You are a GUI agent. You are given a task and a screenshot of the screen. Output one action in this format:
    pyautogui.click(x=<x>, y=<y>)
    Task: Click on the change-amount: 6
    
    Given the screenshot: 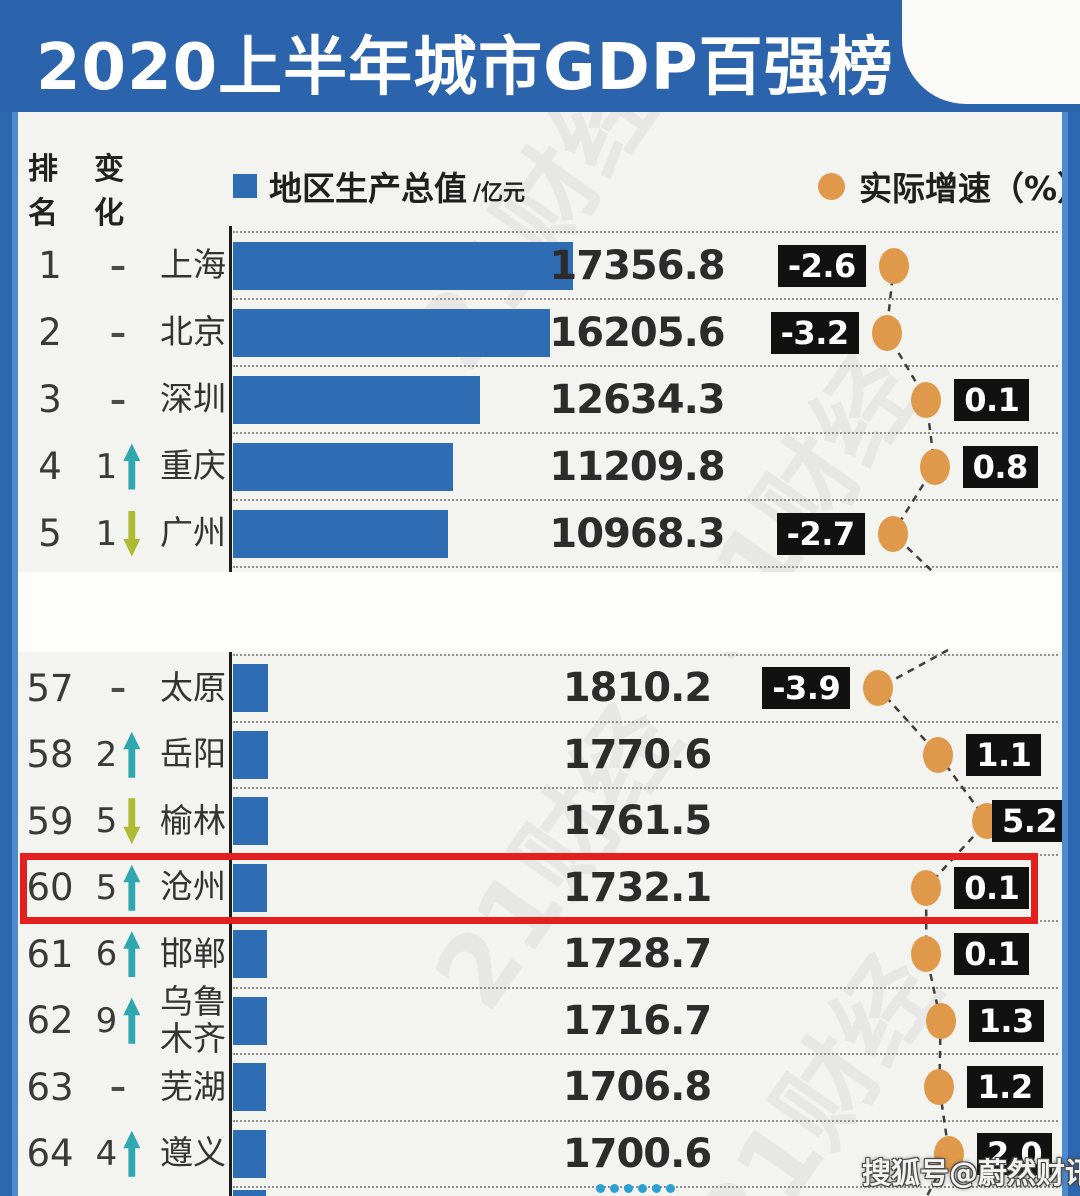 What is the action you would take?
    pyautogui.click(x=106, y=954)
    